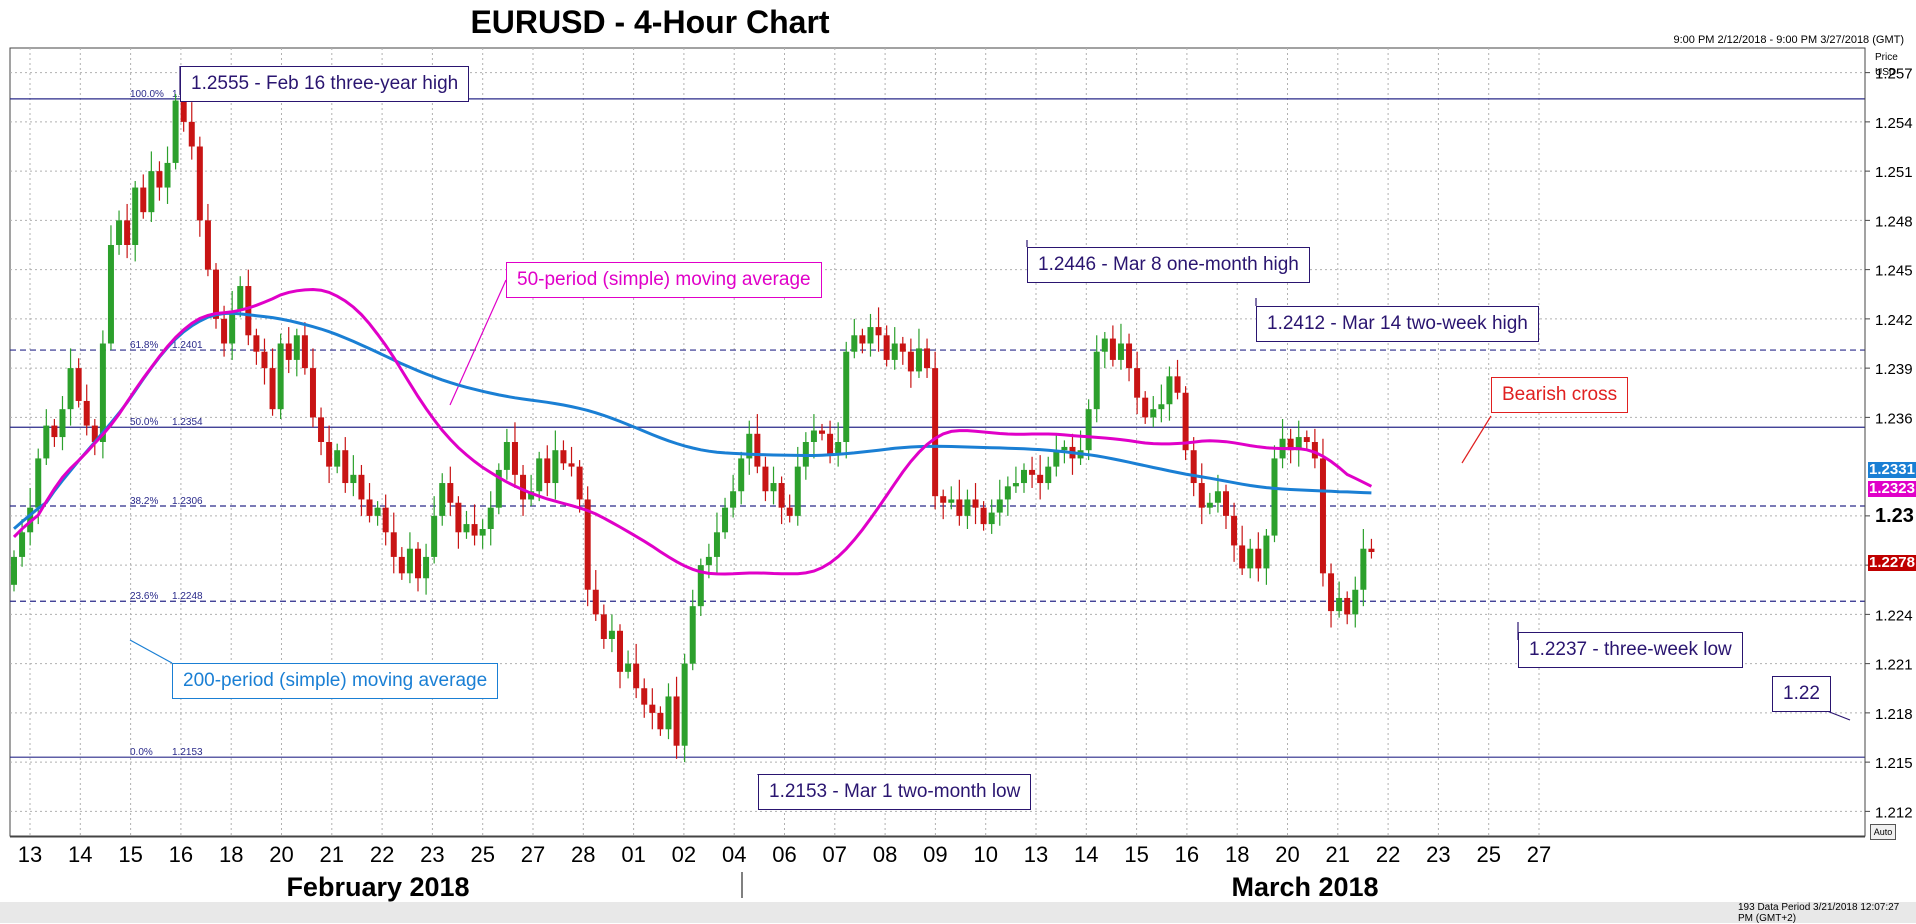  Describe the element at coordinates (985, 854) in the screenshot. I see `x-tick-label: 10` at that location.